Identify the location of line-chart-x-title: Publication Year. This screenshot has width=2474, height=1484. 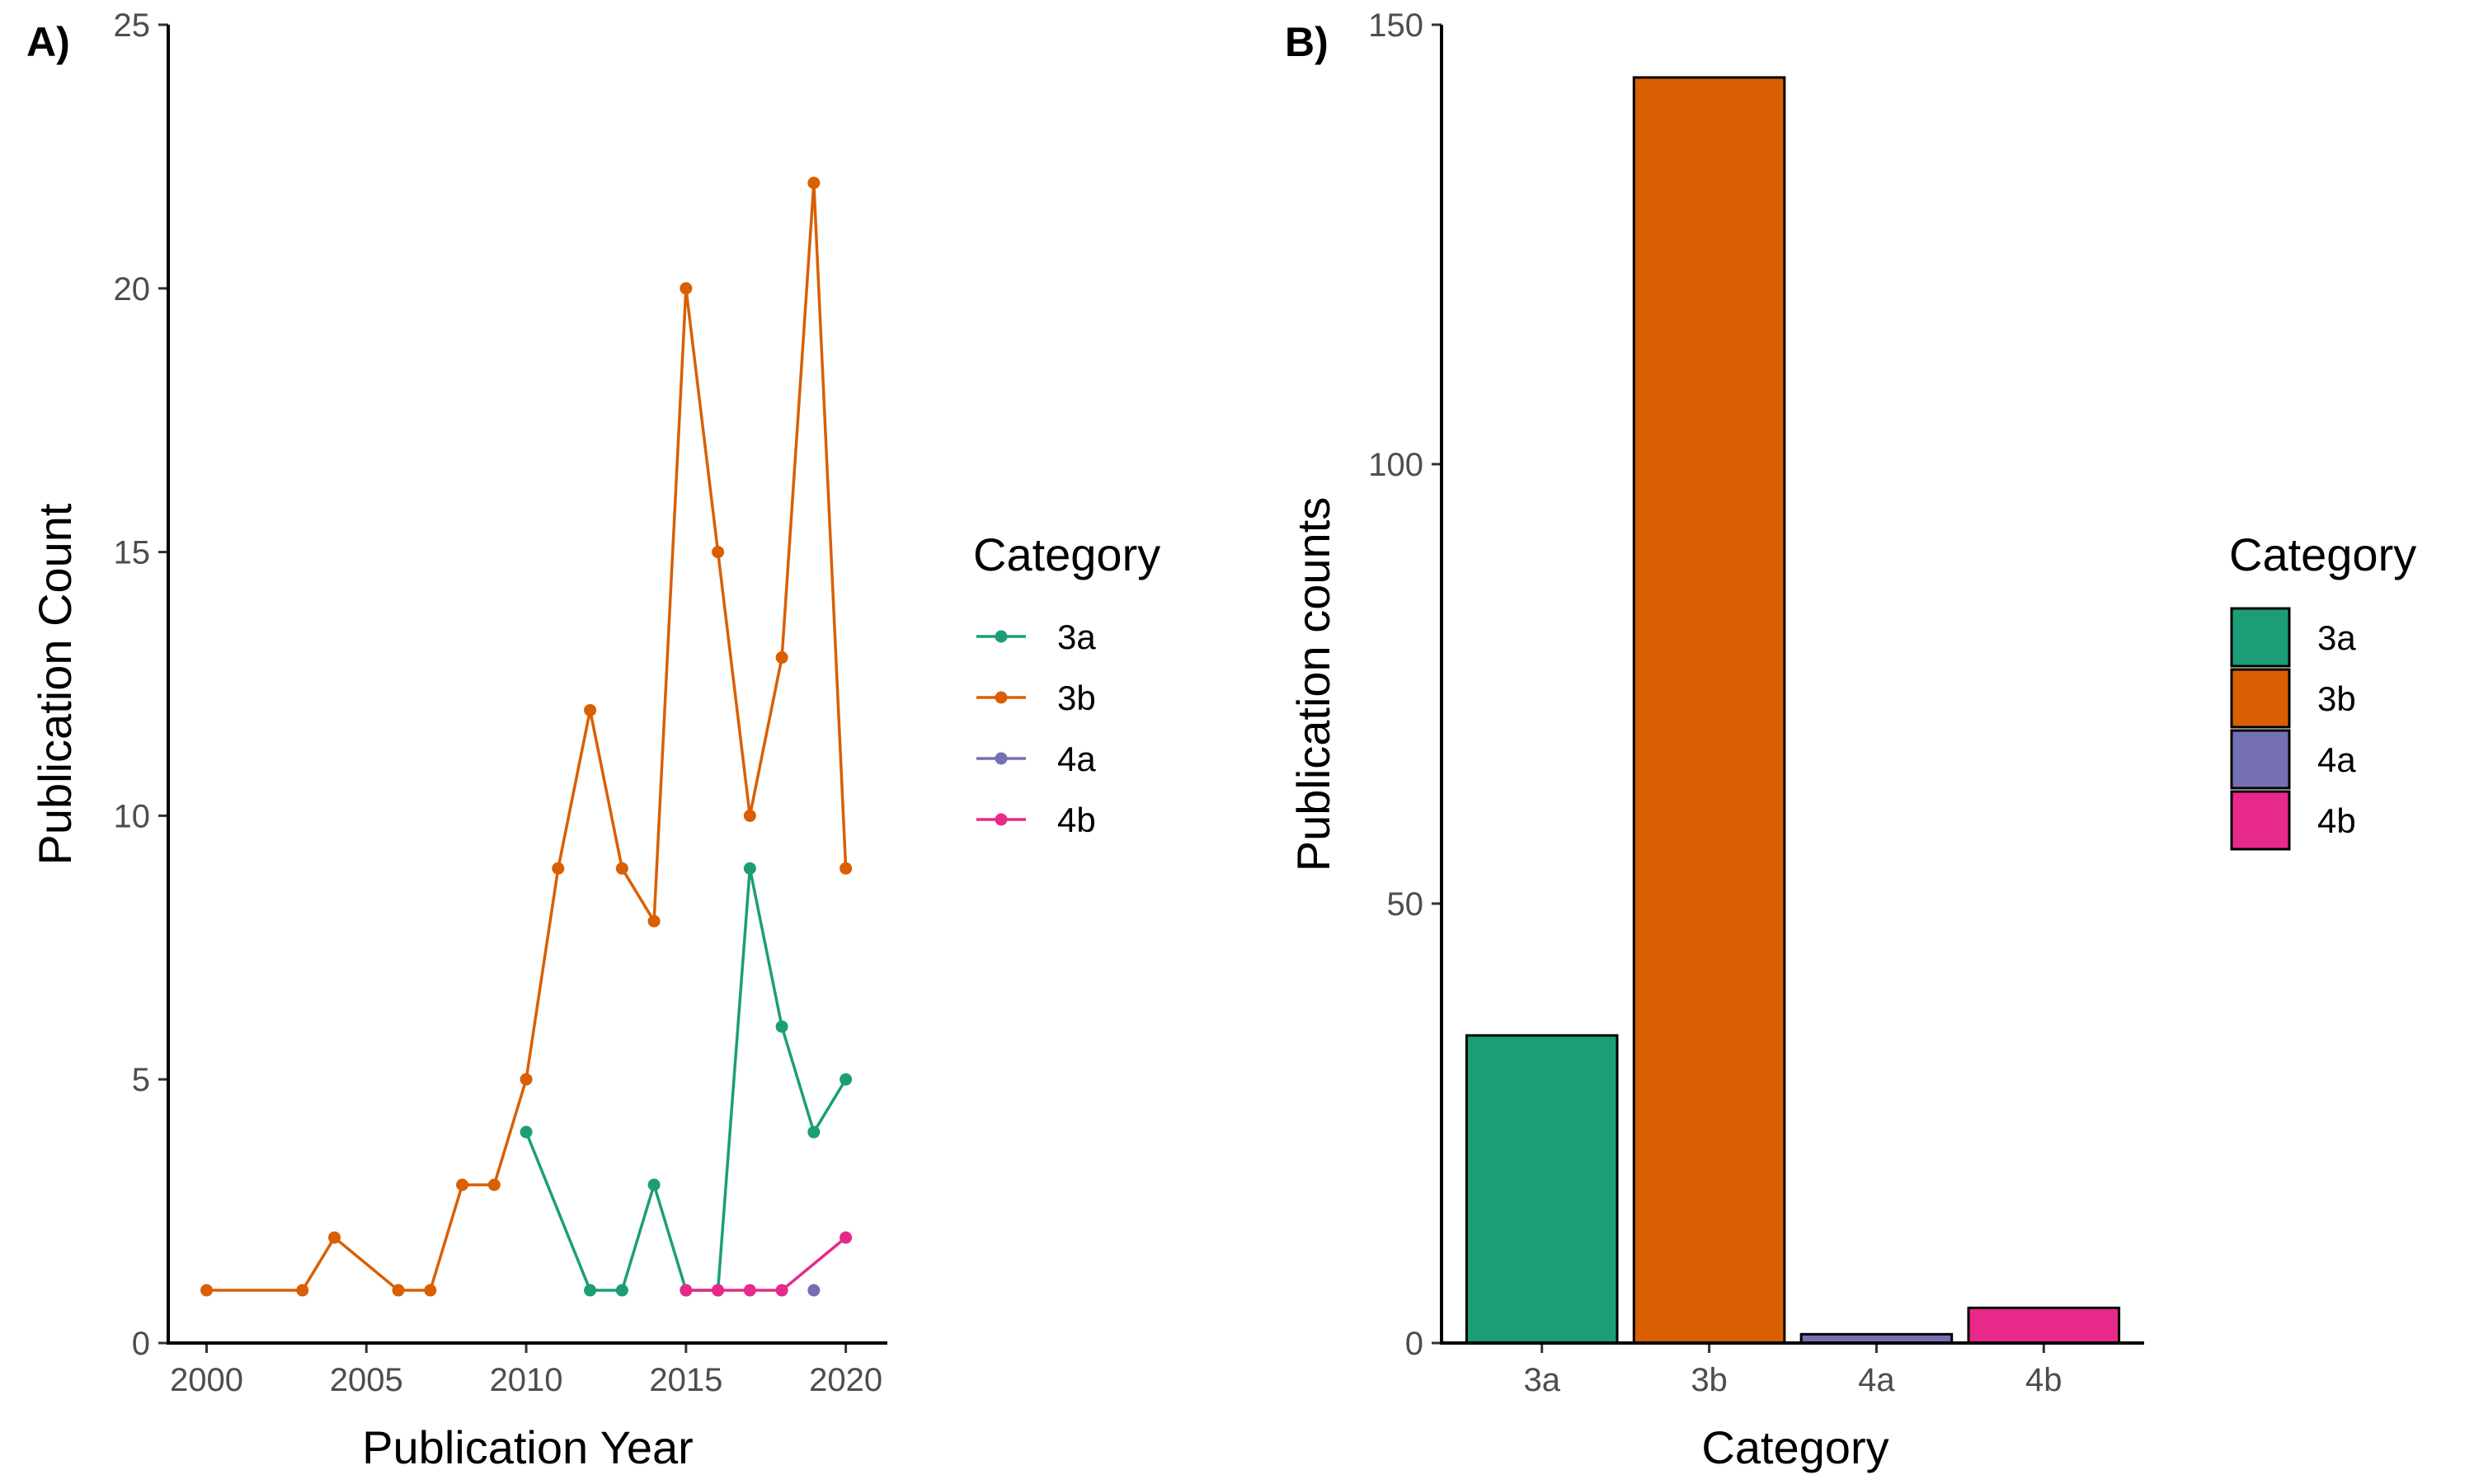
(528, 1447).